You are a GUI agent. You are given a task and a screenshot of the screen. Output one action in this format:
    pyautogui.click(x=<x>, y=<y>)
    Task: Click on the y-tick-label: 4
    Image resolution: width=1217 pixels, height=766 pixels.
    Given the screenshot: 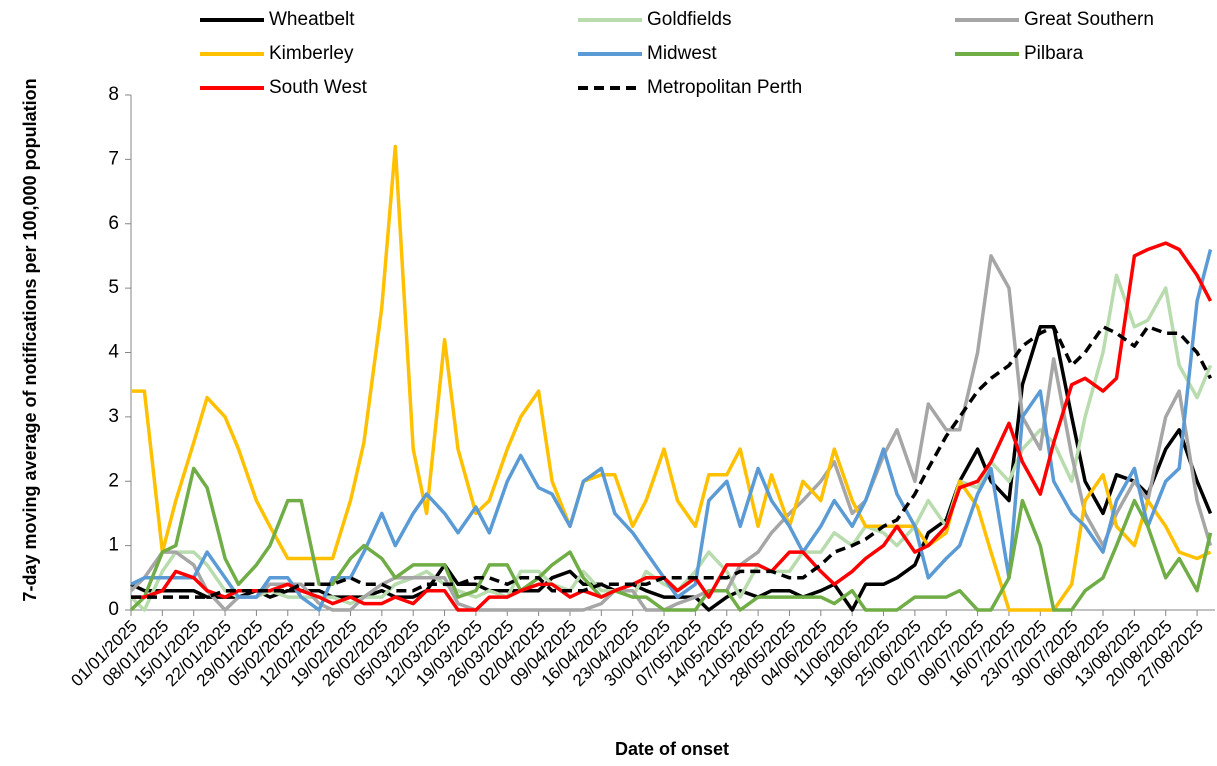 What is the action you would take?
    pyautogui.click(x=113, y=352)
    